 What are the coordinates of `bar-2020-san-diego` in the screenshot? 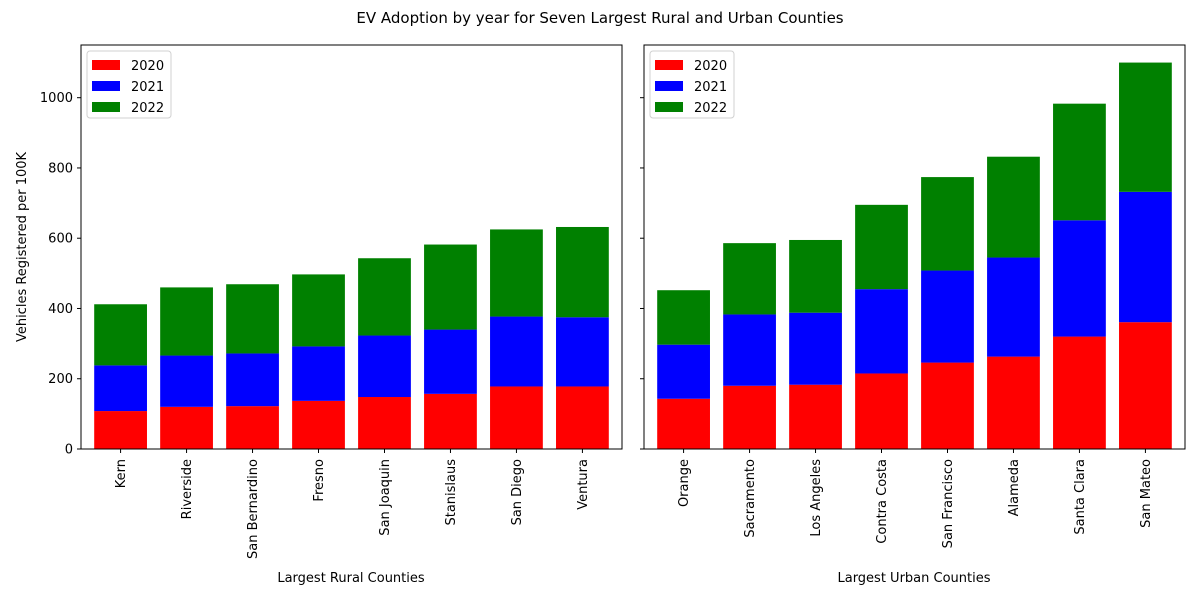 It's located at (516, 417).